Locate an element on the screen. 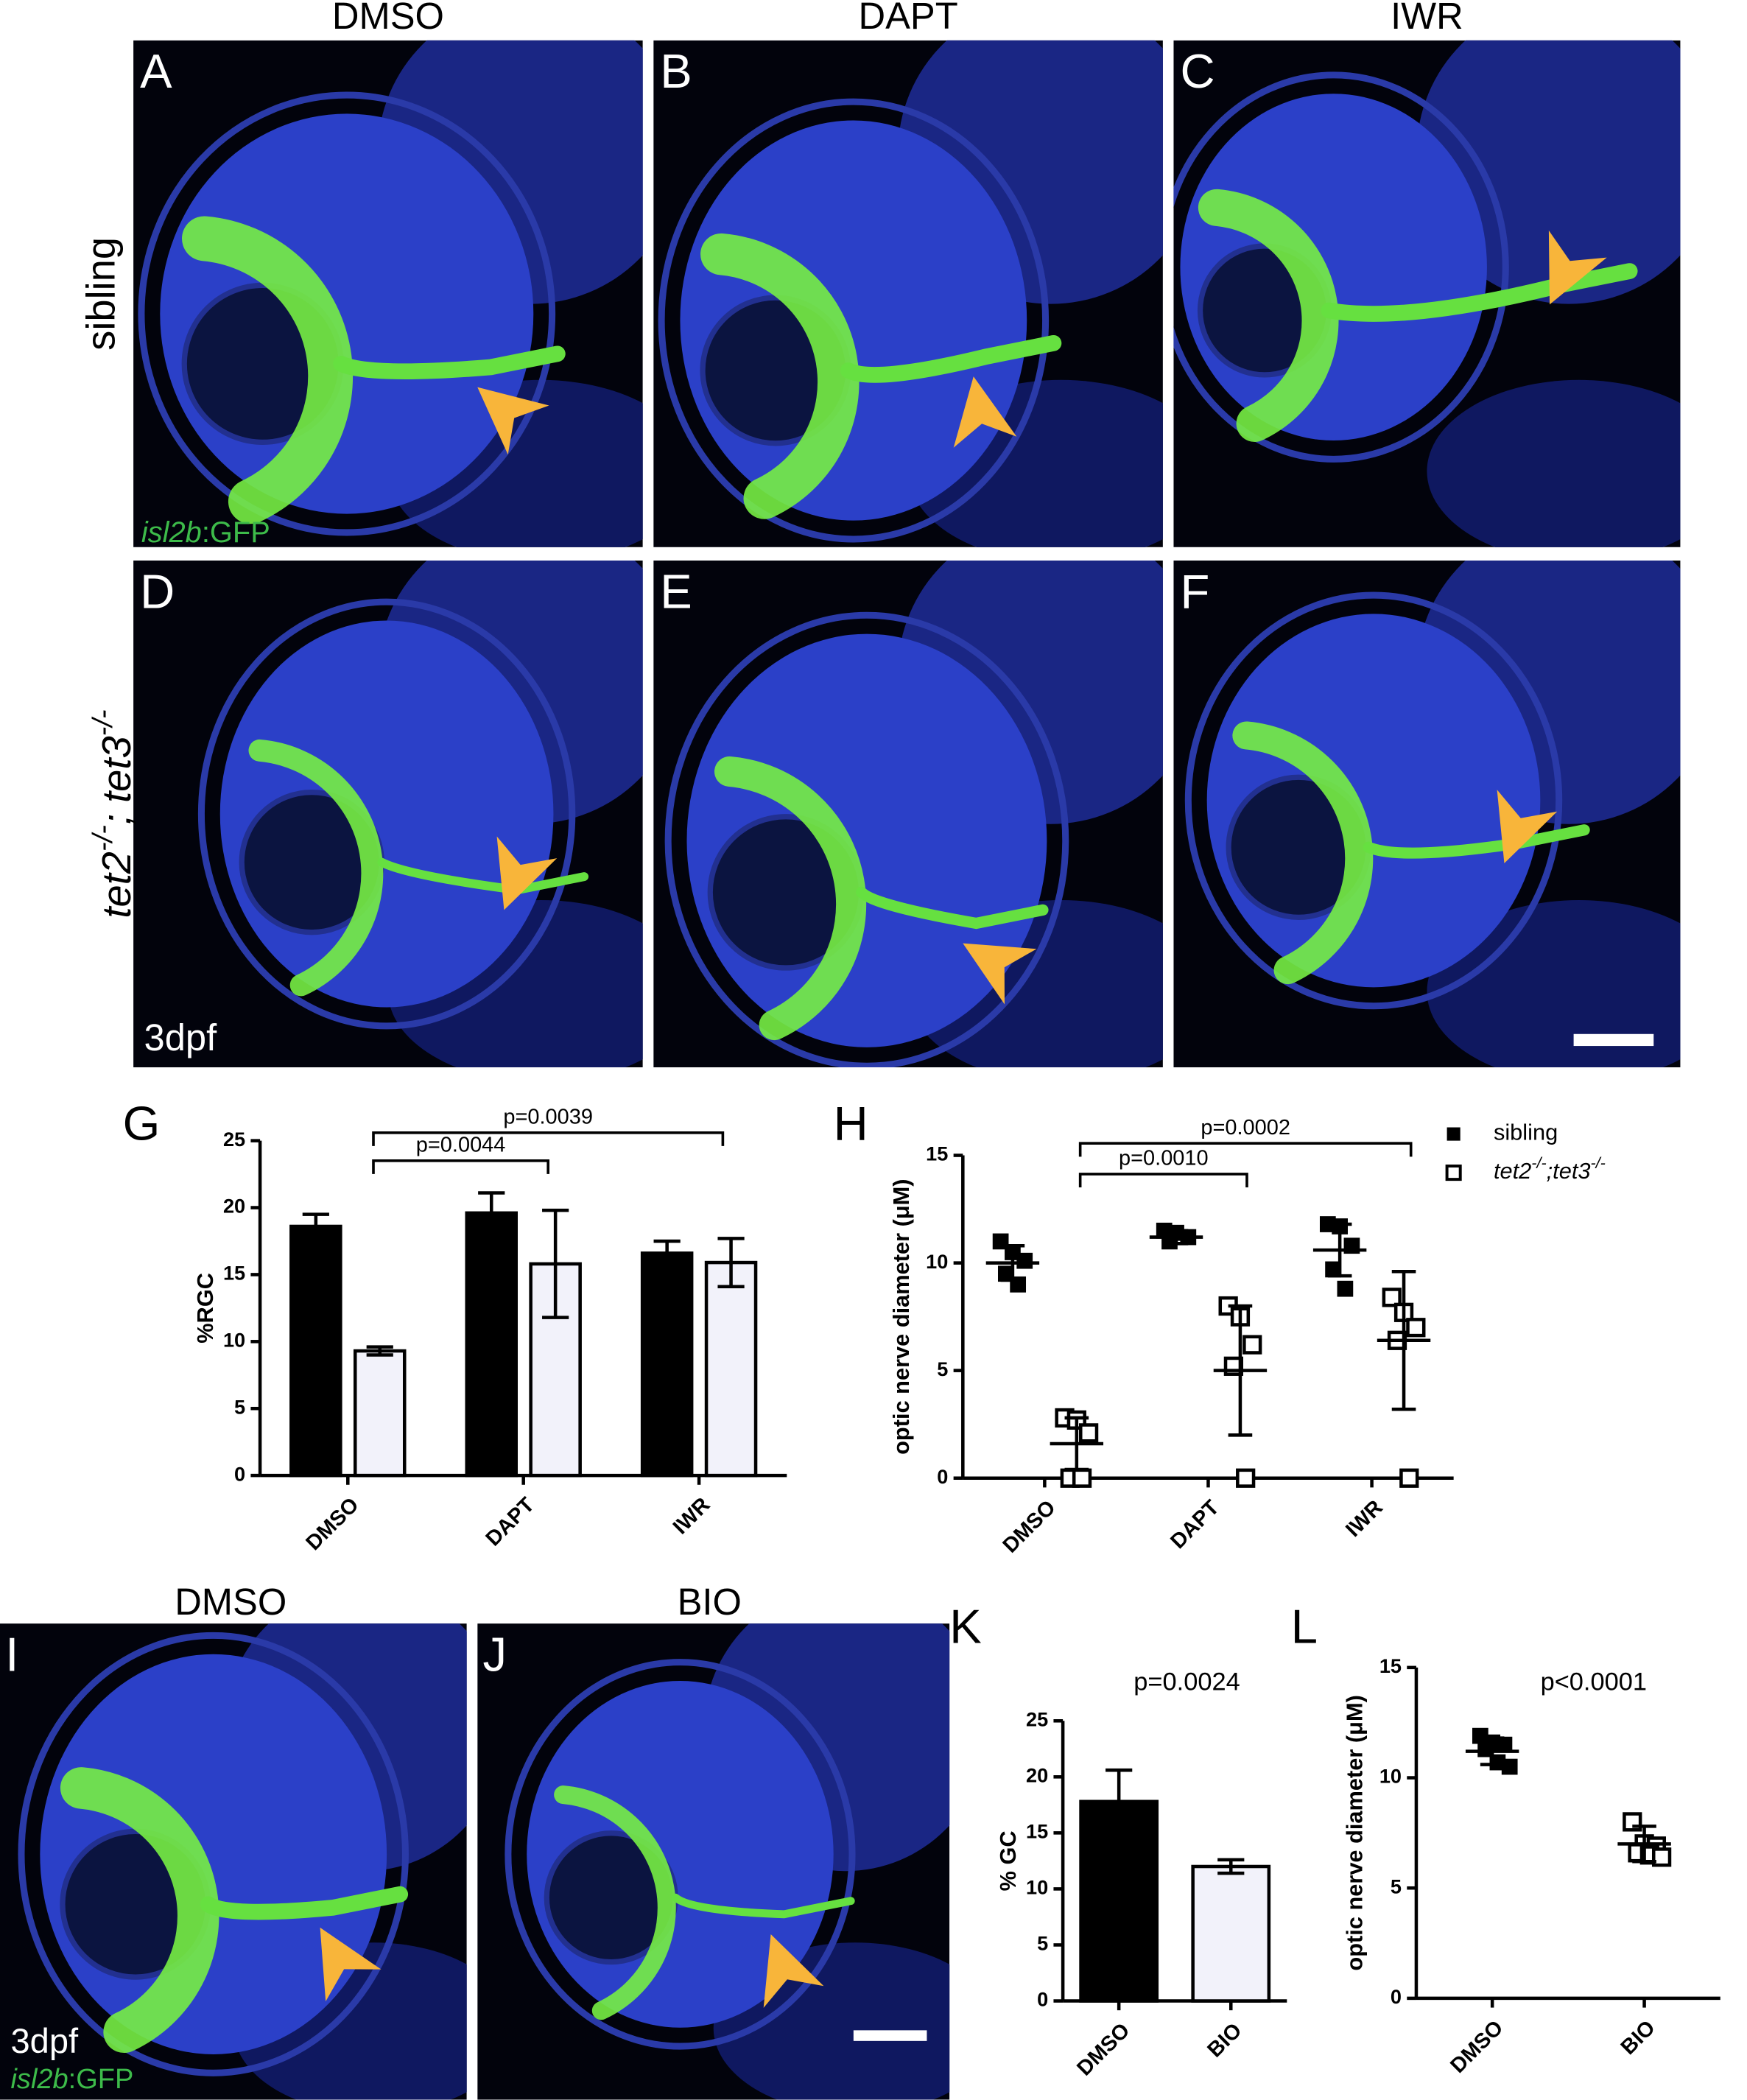  chart: 0 5 10 15 20 25 % GC DMSO BIO p=0.0024 is located at coordinates (1141, 1875).